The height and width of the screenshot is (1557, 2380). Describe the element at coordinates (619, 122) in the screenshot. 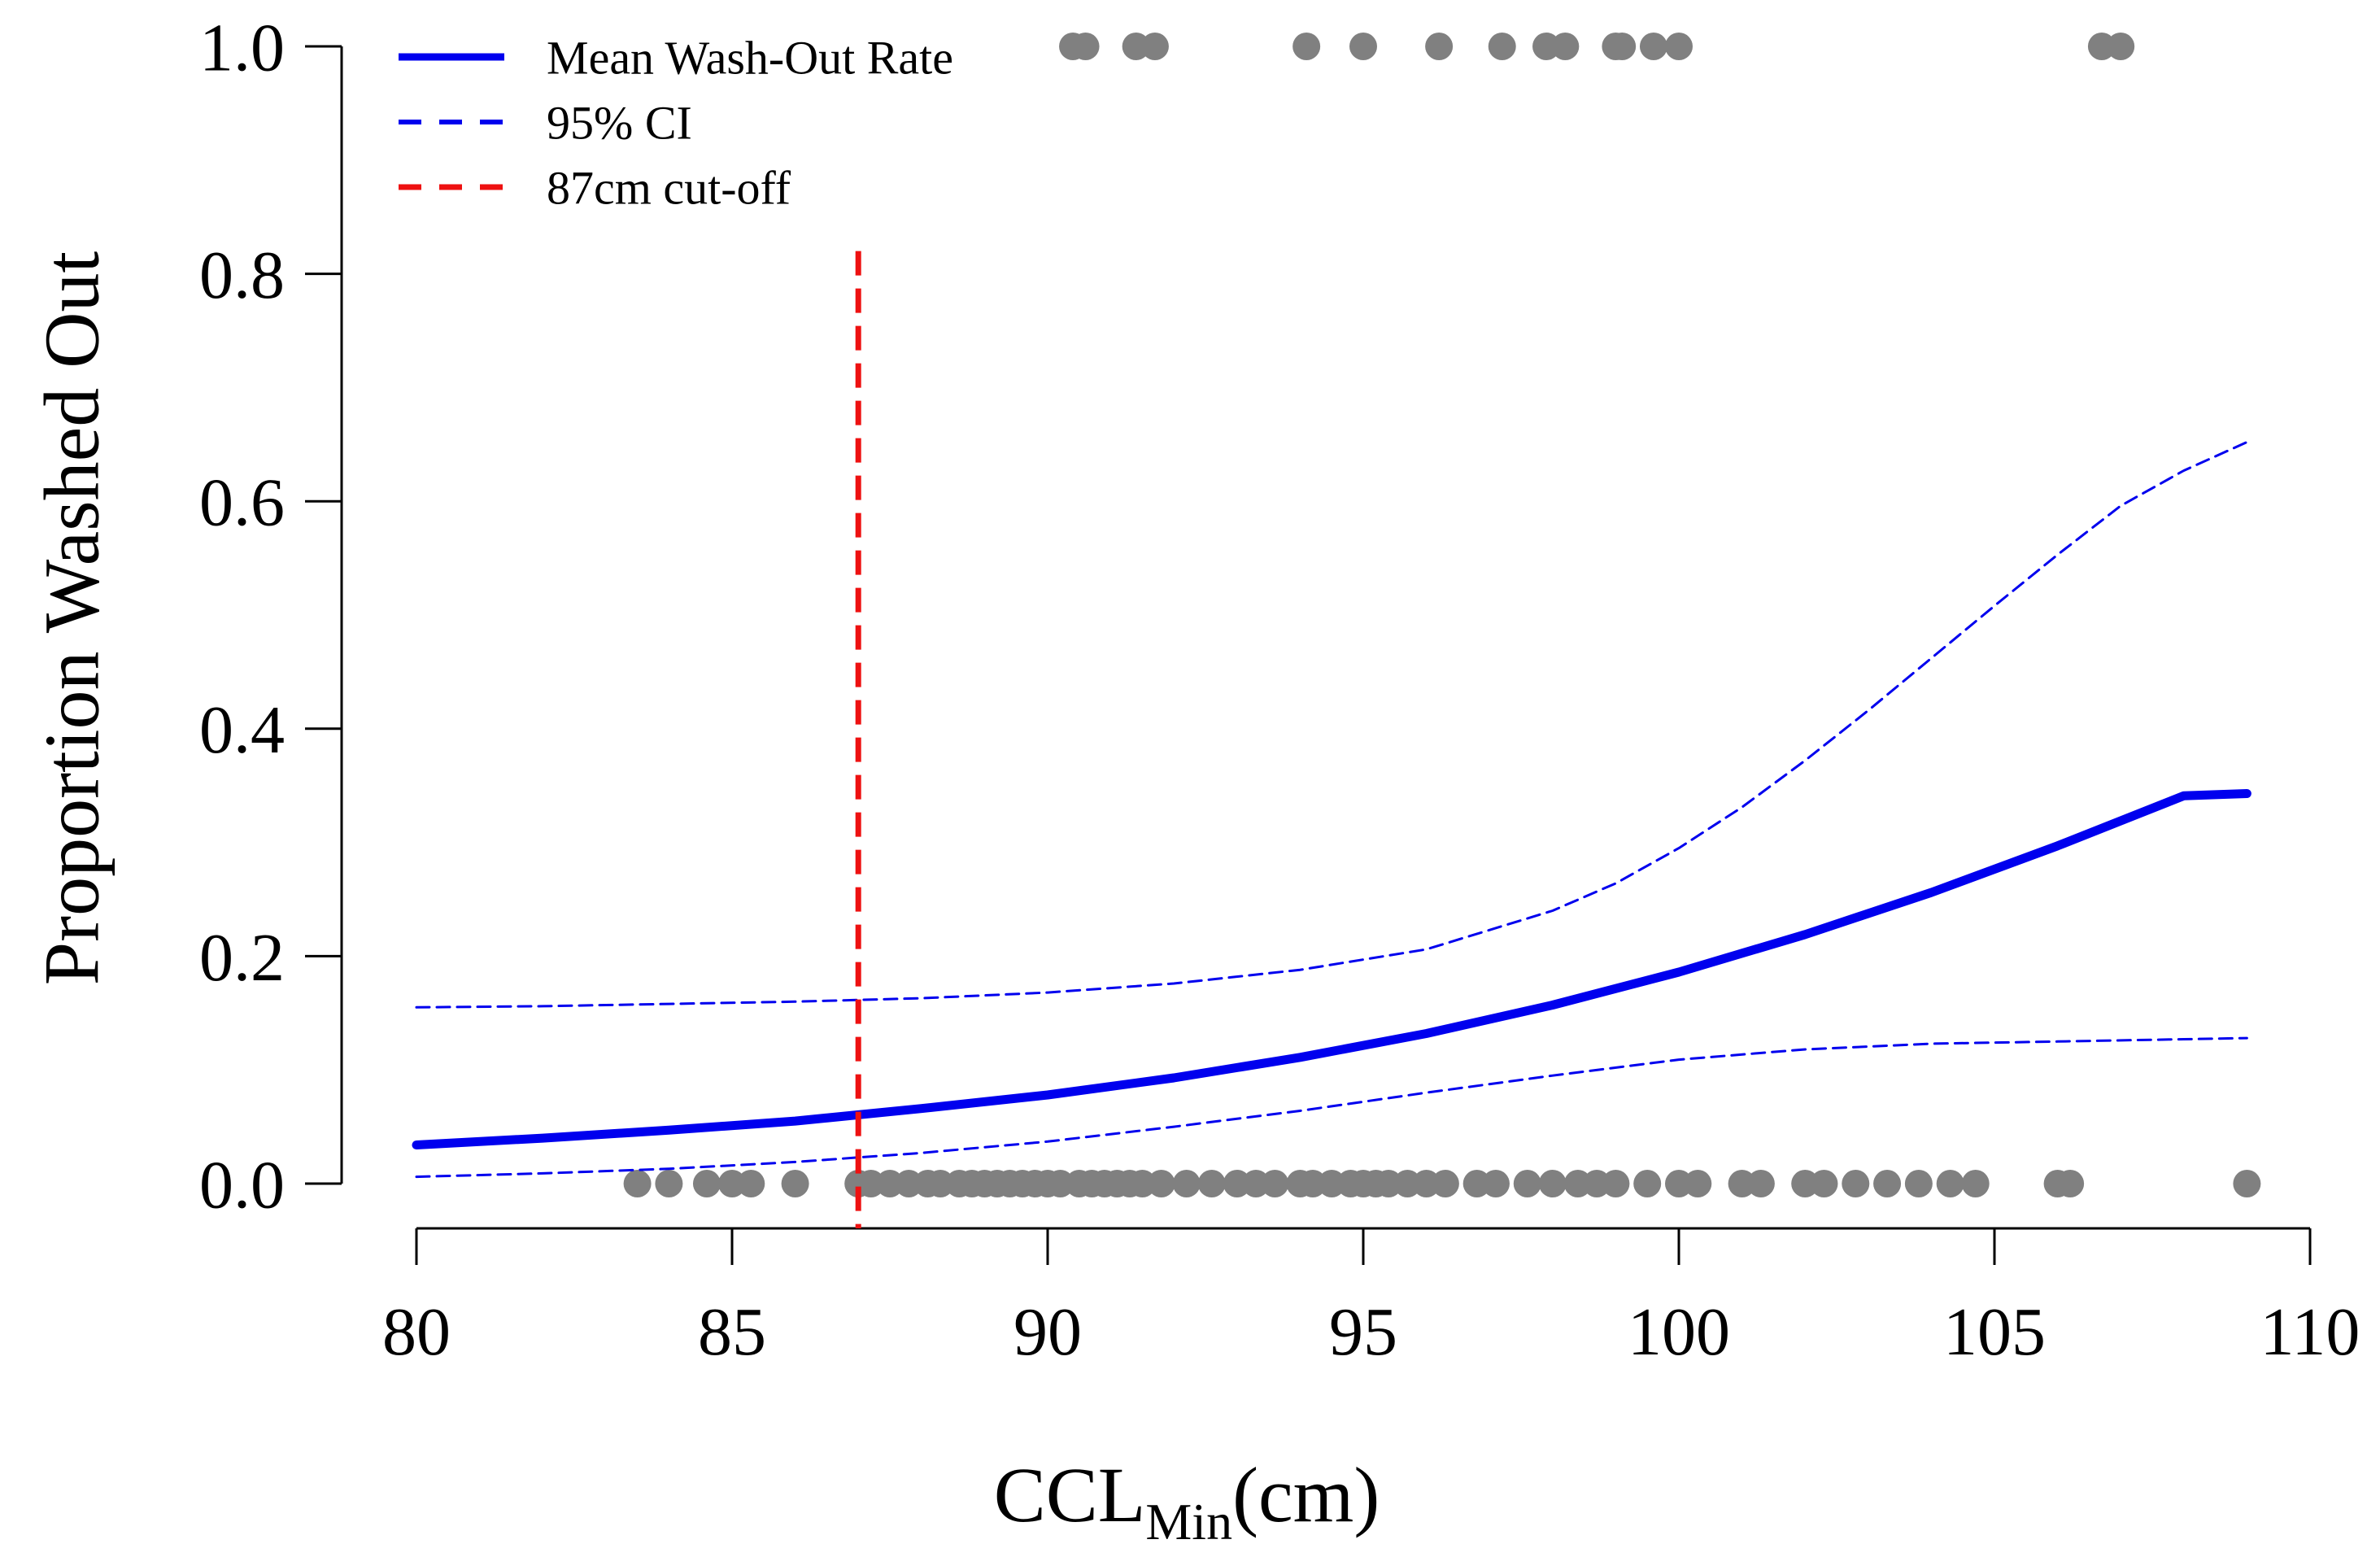

I see `legend-label-ci: 95% CI` at that location.